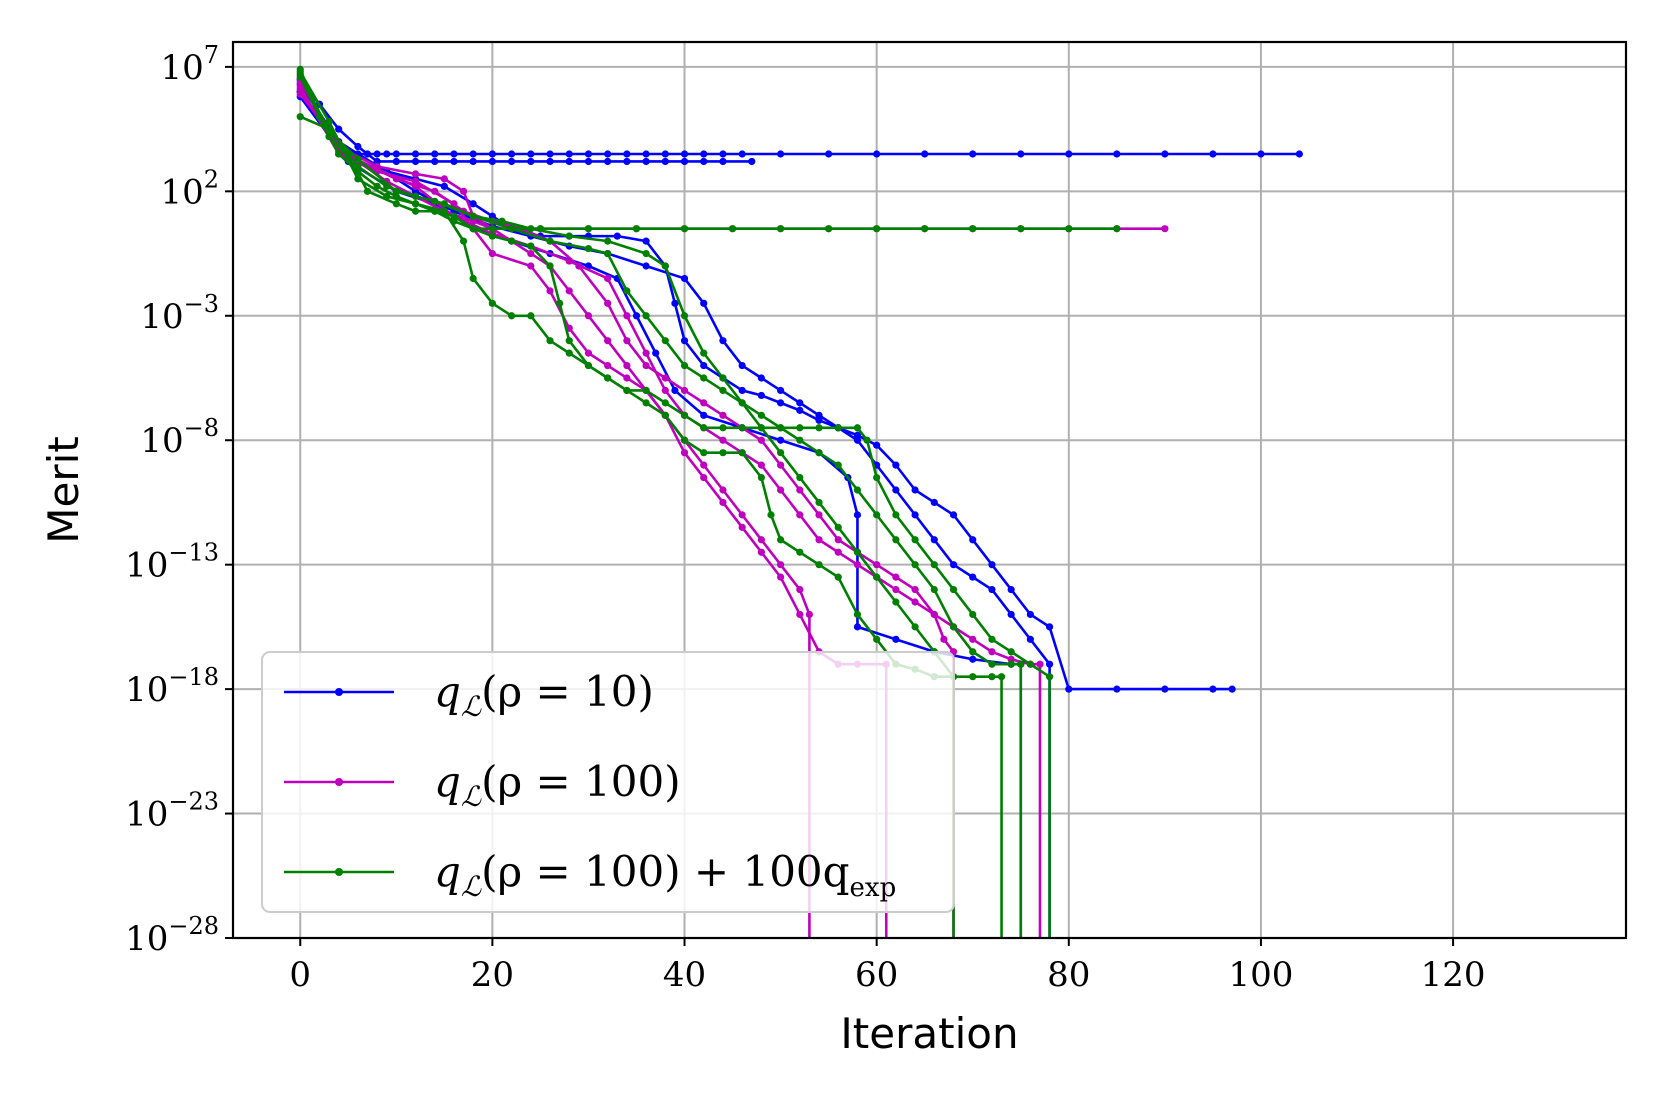 Image resolution: width=1661 pixels, height=1107 pixels. Describe the element at coordinates (189, 64) in the screenshot. I see `y-tick-label: 10⁷` at that location.